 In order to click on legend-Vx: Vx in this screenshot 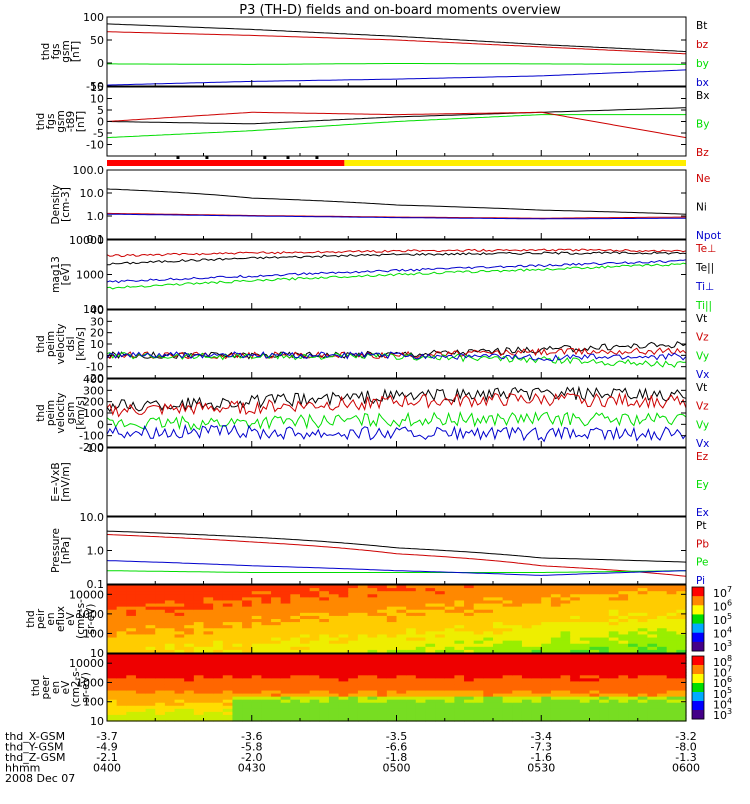, I will do `click(702, 444)`.